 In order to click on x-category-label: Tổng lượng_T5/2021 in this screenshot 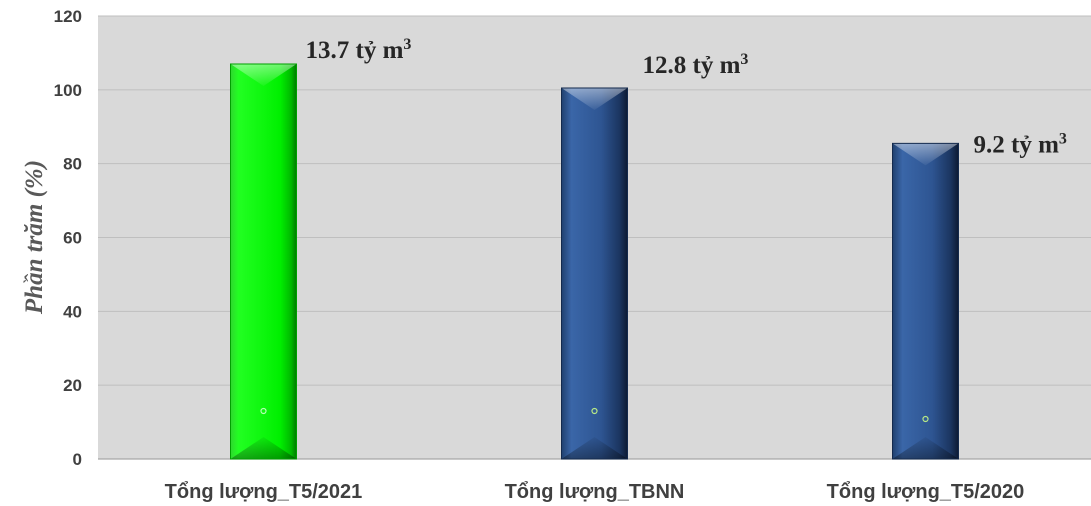, I will do `click(264, 492)`.